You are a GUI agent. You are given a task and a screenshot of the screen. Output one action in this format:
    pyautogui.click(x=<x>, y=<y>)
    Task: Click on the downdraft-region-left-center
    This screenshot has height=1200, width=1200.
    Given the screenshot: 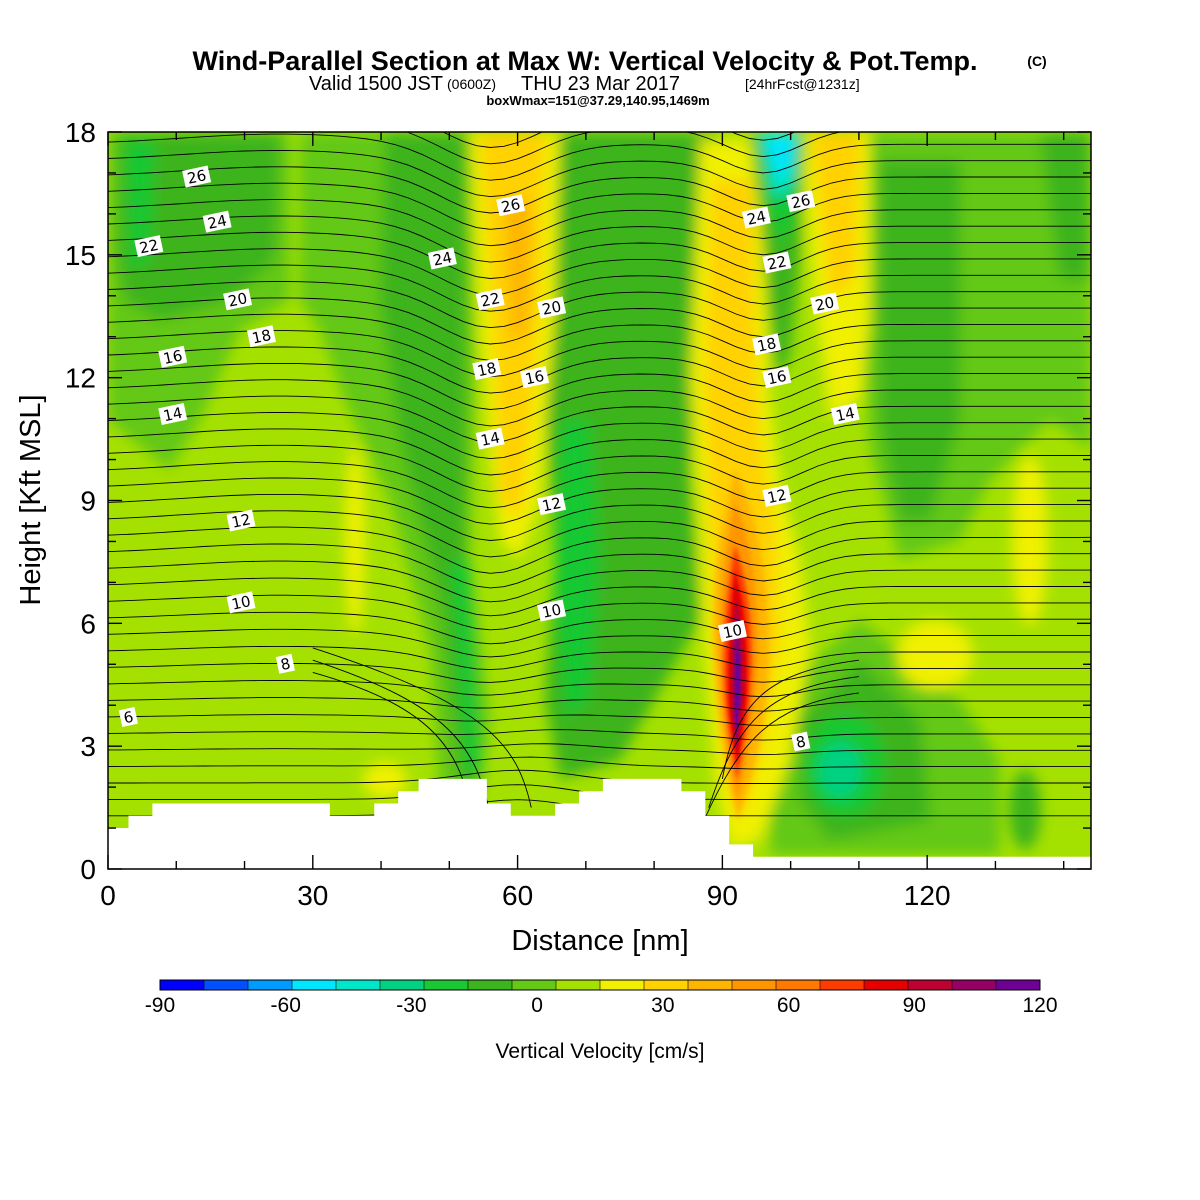 What is the action you would take?
    pyautogui.click(x=140, y=205)
    